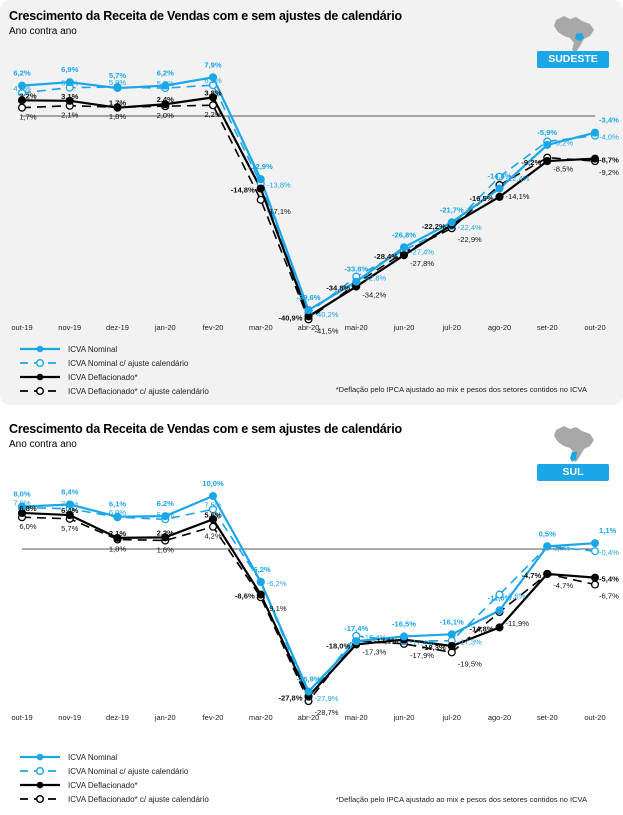  What do you see at coordinates (574, 34) in the screenshot?
I see `brazil-map-icon` at bounding box center [574, 34].